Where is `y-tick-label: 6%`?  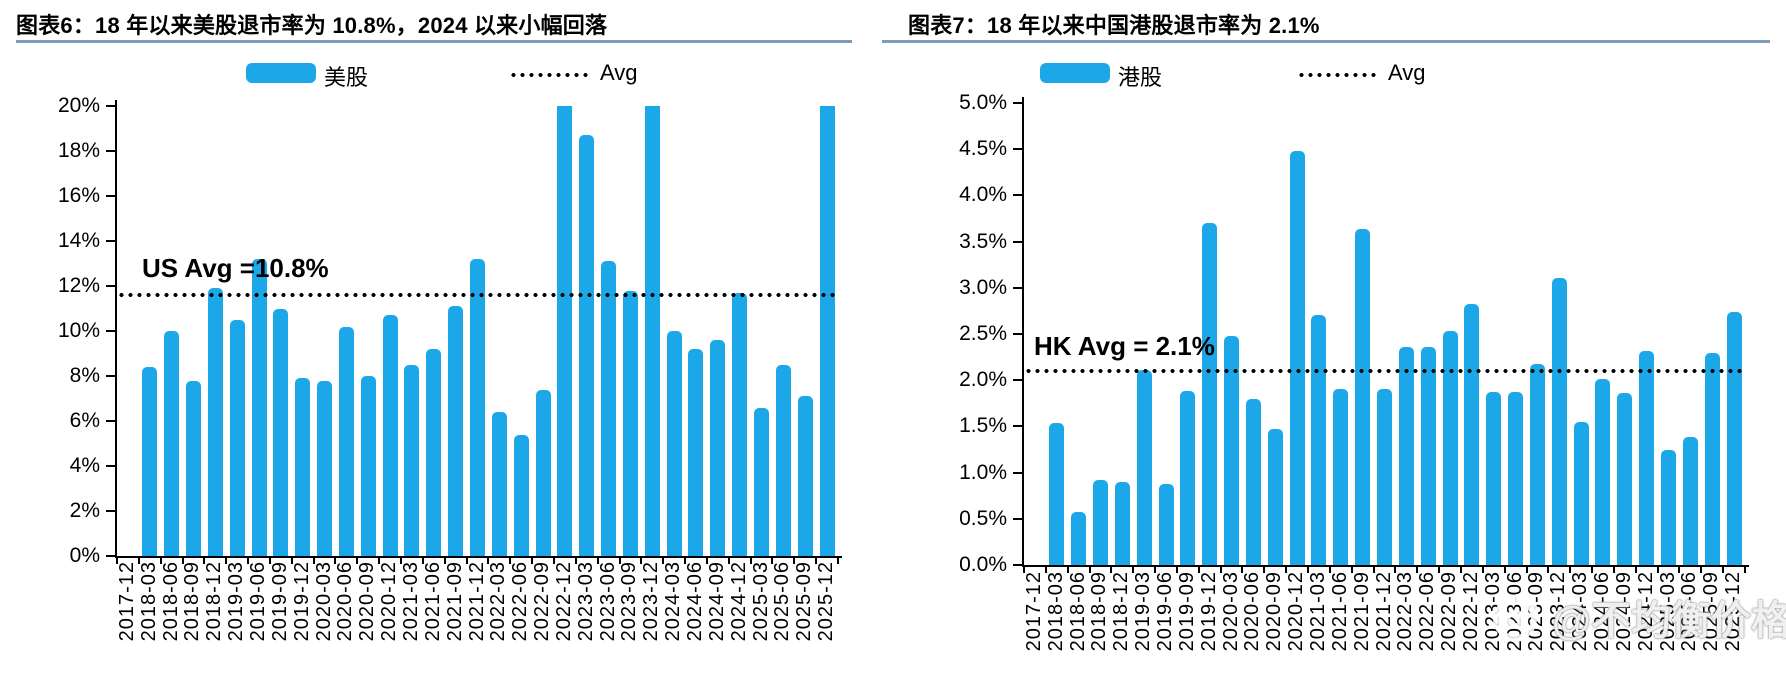
y-tick-label: 6% is located at coordinates (84, 420).